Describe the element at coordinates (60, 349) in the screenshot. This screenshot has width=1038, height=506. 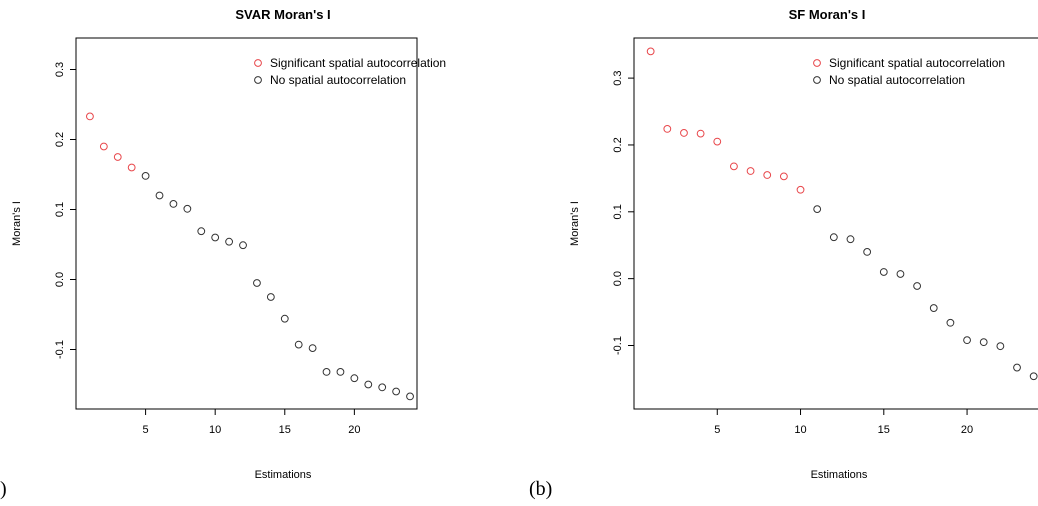
I see `chart-a-y-tick-label: -0.1` at that location.